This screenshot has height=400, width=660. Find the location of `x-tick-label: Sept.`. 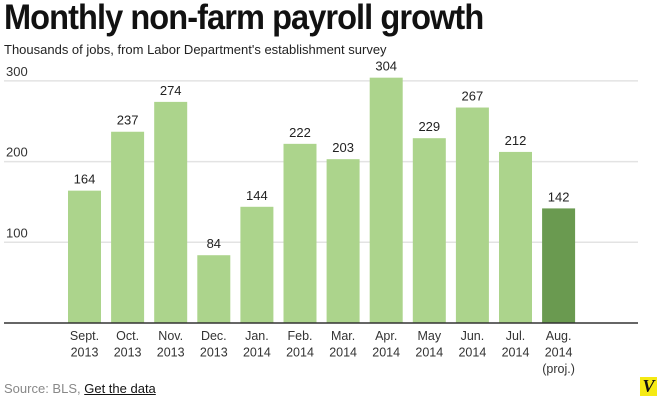

x-tick-label: Sept. is located at coordinates (84, 336).